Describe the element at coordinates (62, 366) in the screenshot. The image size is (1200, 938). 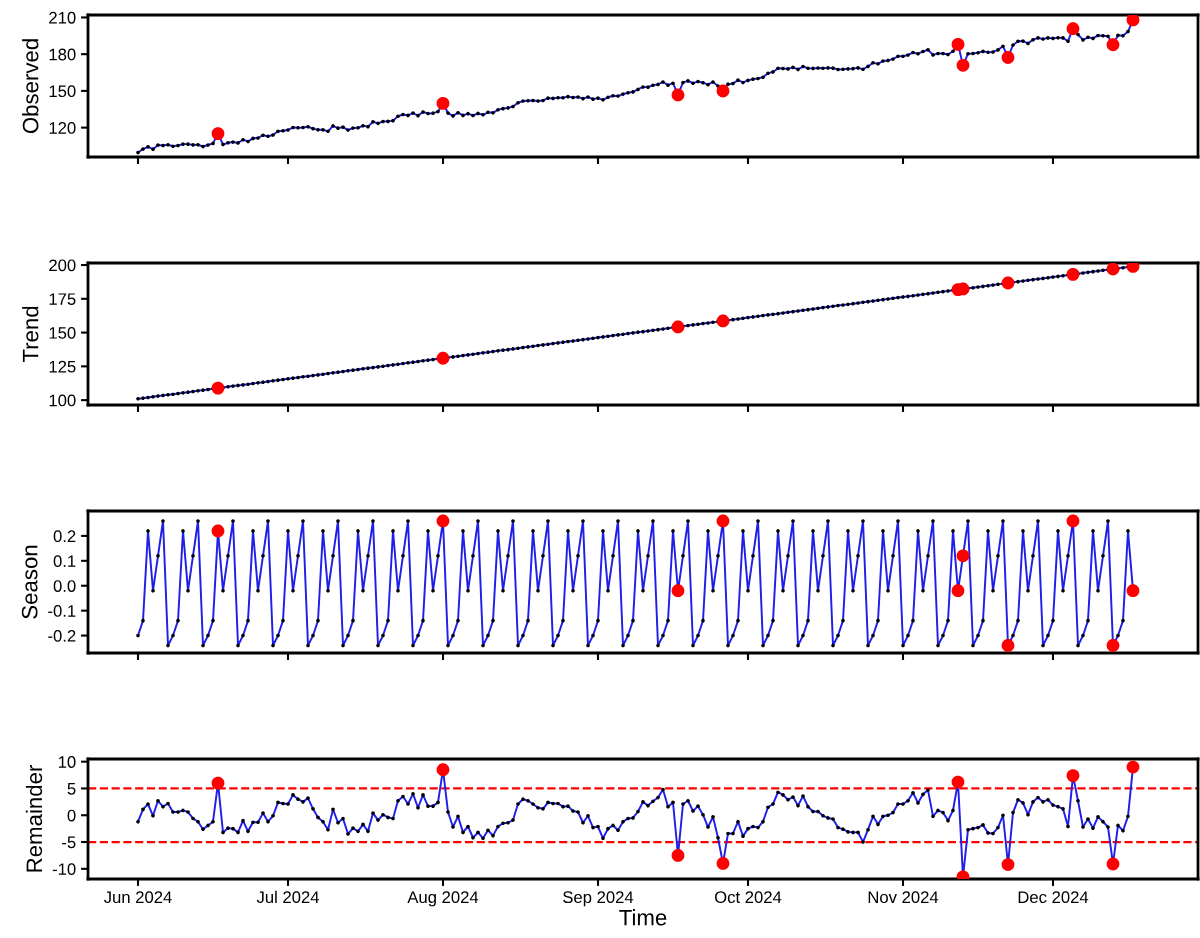
I see `y-tick-label: 125` at that location.